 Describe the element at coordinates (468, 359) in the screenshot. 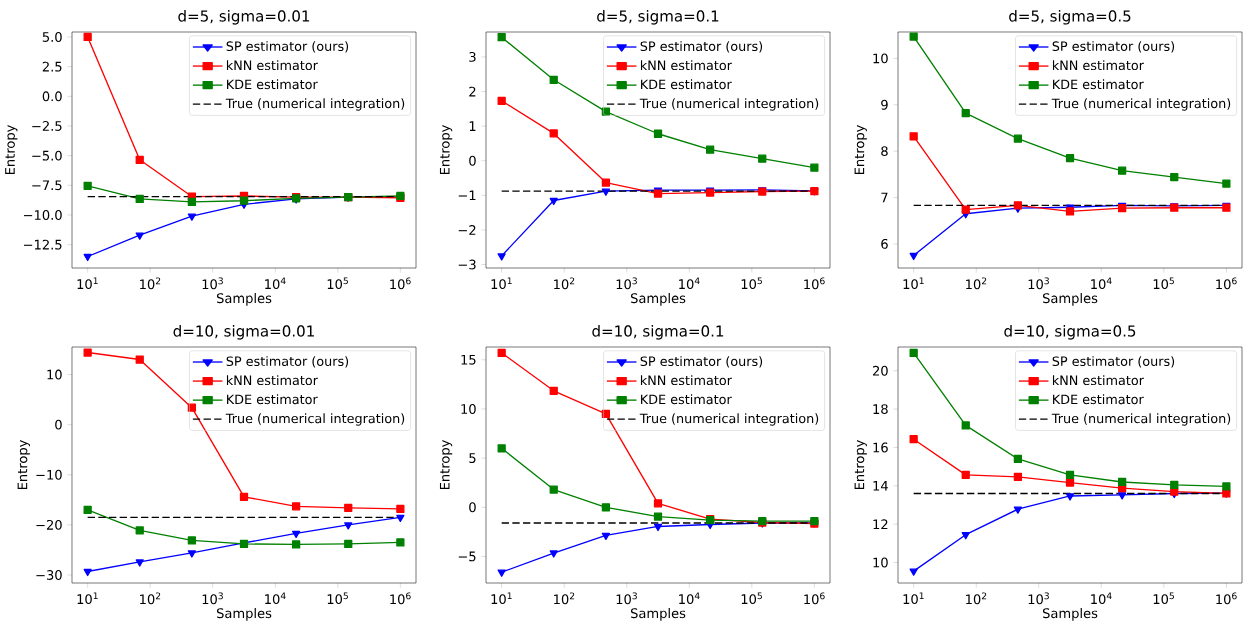

I see `y-tick-label: 15` at that location.